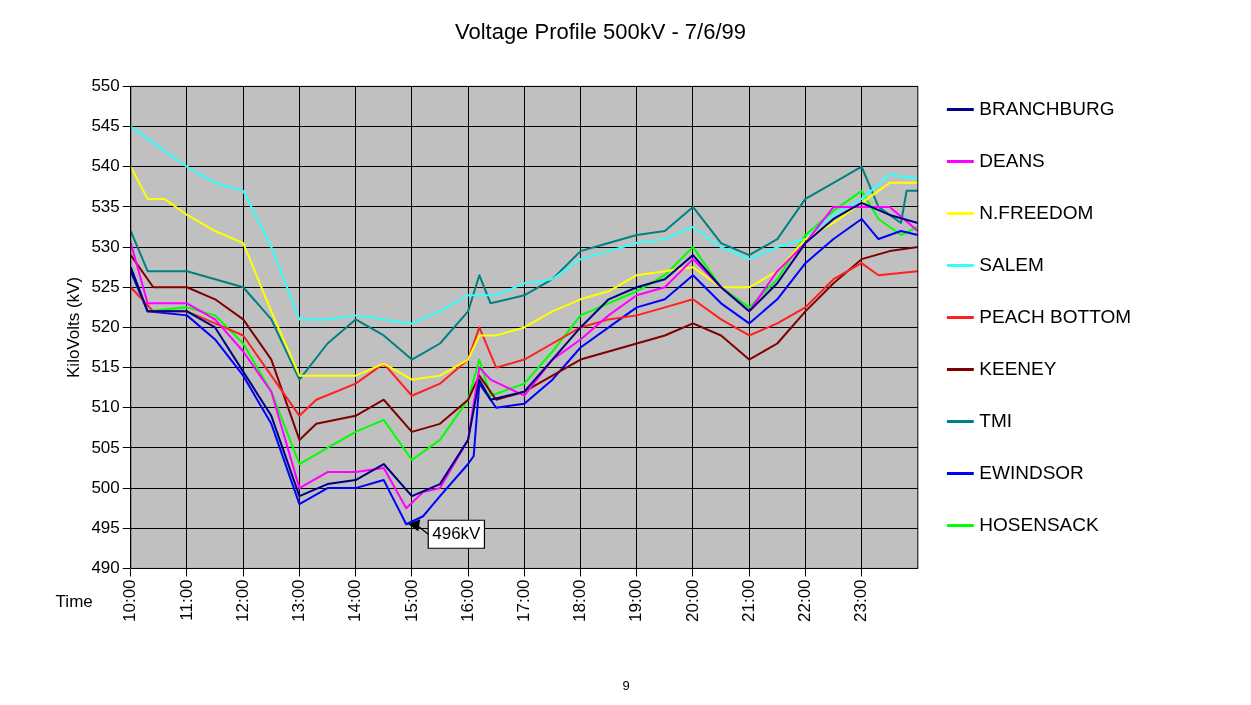 The width and height of the screenshot is (1251, 705). What do you see at coordinates (186, 600) in the screenshot?
I see `x-tick-label: 11:00` at bounding box center [186, 600].